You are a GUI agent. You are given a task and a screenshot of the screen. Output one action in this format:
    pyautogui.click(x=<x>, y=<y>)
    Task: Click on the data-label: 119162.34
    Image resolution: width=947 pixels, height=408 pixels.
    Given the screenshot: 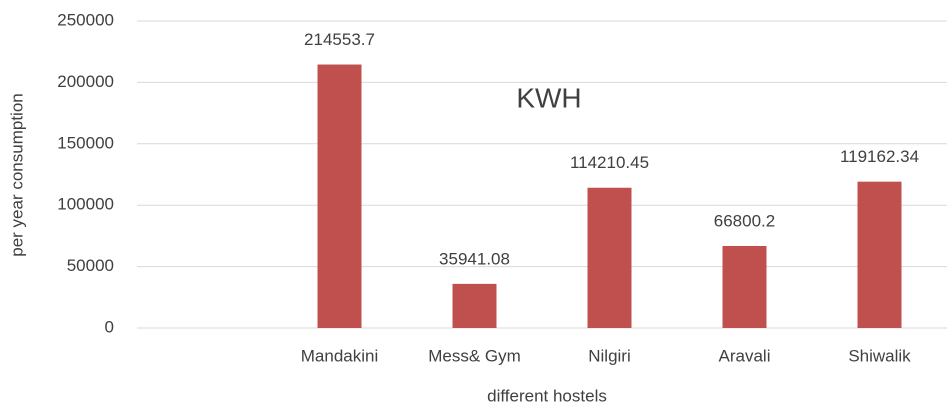 What is the action you would take?
    pyautogui.click(x=879, y=156)
    